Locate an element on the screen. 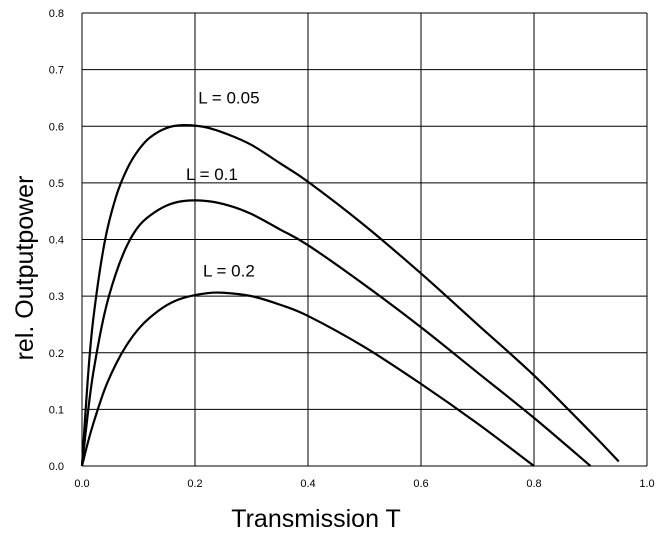 This screenshot has width=665, height=548. curve-labels: L = 0.05 L = 0.1 L = 0.2 is located at coordinates (223, 185).